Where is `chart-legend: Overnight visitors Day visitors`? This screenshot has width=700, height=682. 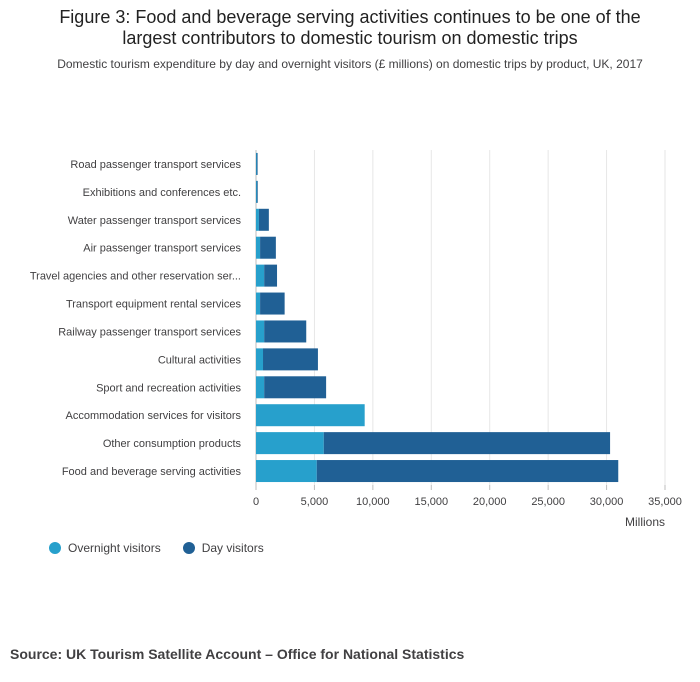
chart-legend: Overnight visitors Day visitors is located at coordinates (167, 548).